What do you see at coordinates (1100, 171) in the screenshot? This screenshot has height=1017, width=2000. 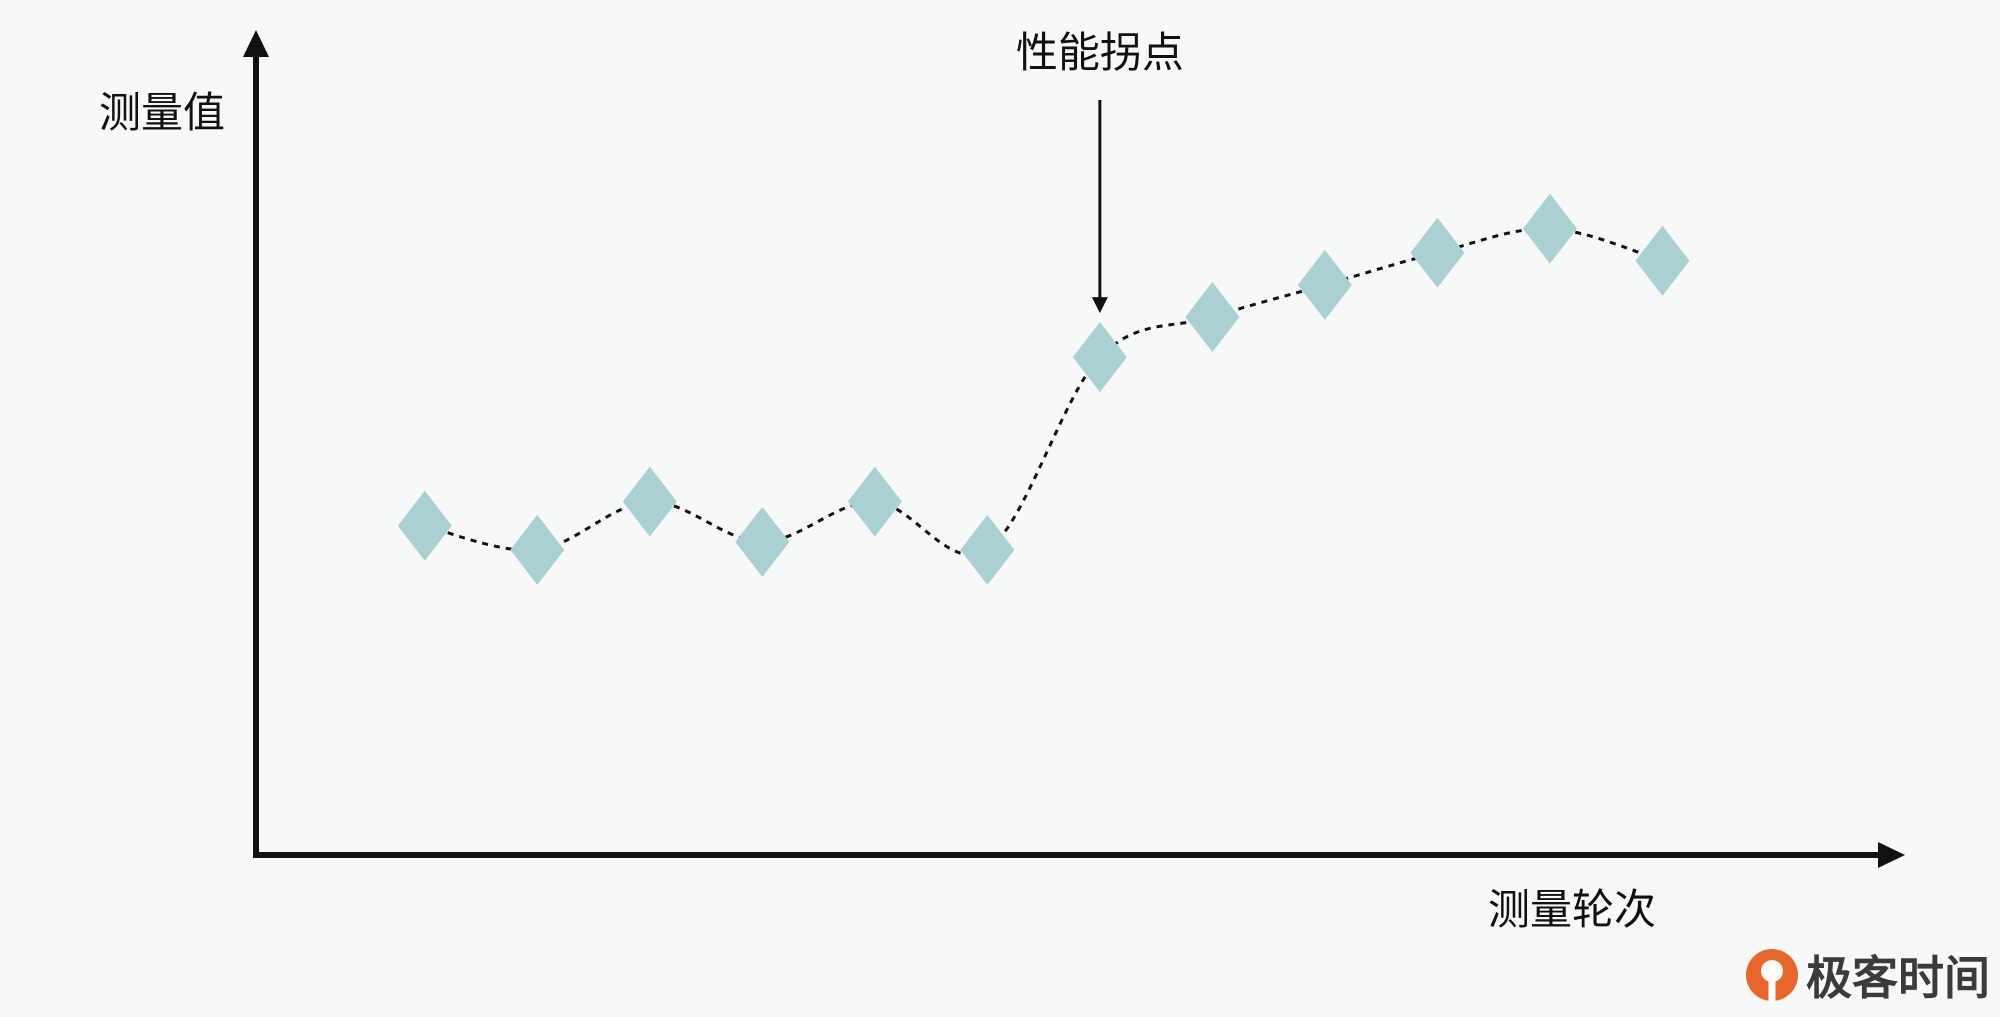 I see `annotation-layer: 性能拐点` at bounding box center [1100, 171].